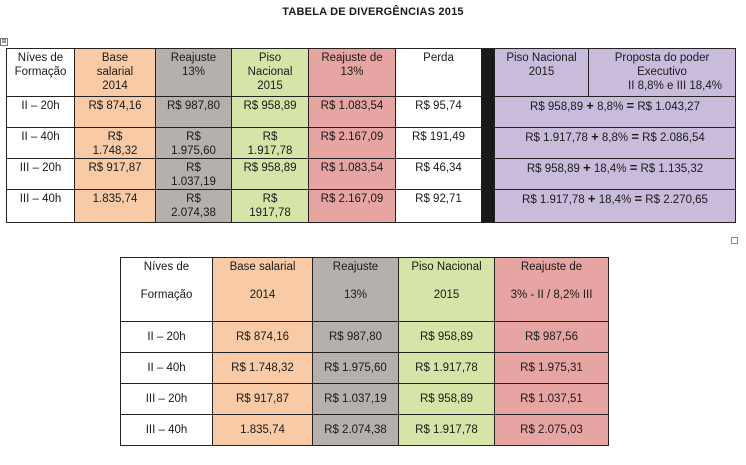 The image size is (746, 465). Describe the element at coordinates (438, 174) in the screenshot. I see `cell-perda: R$ 46,34` at that location.